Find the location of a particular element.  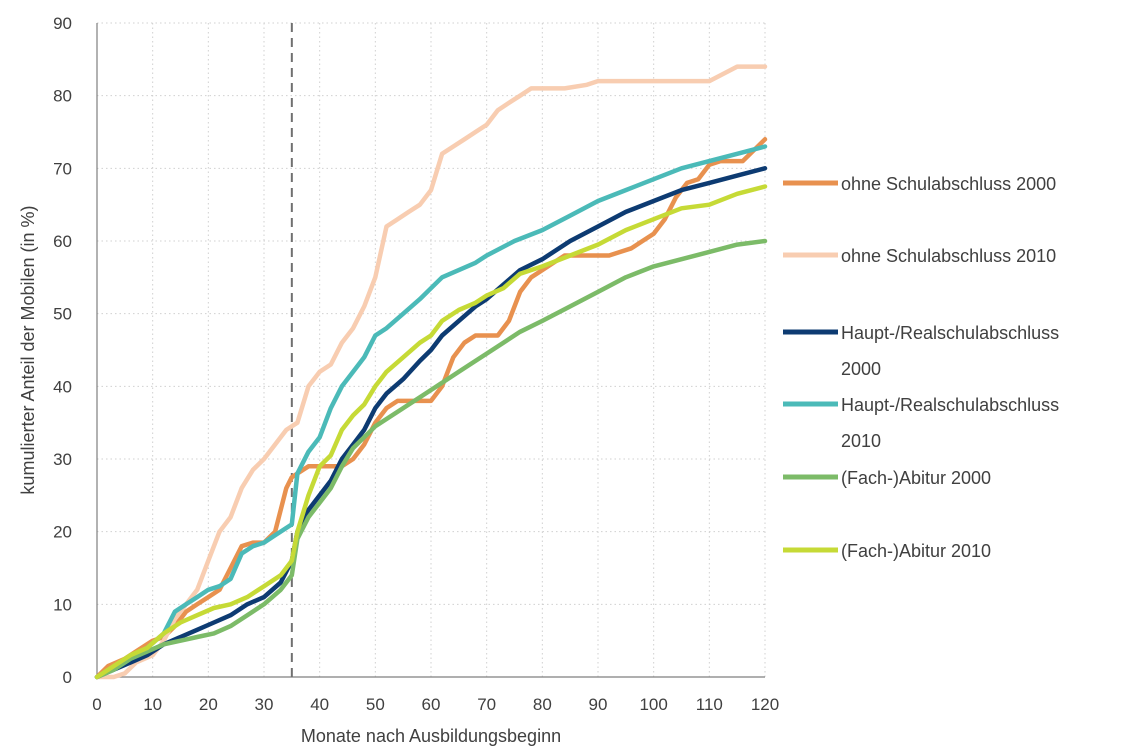

legend-label-1: ohne Schulabschluss 2000 is located at coordinates (948, 184).